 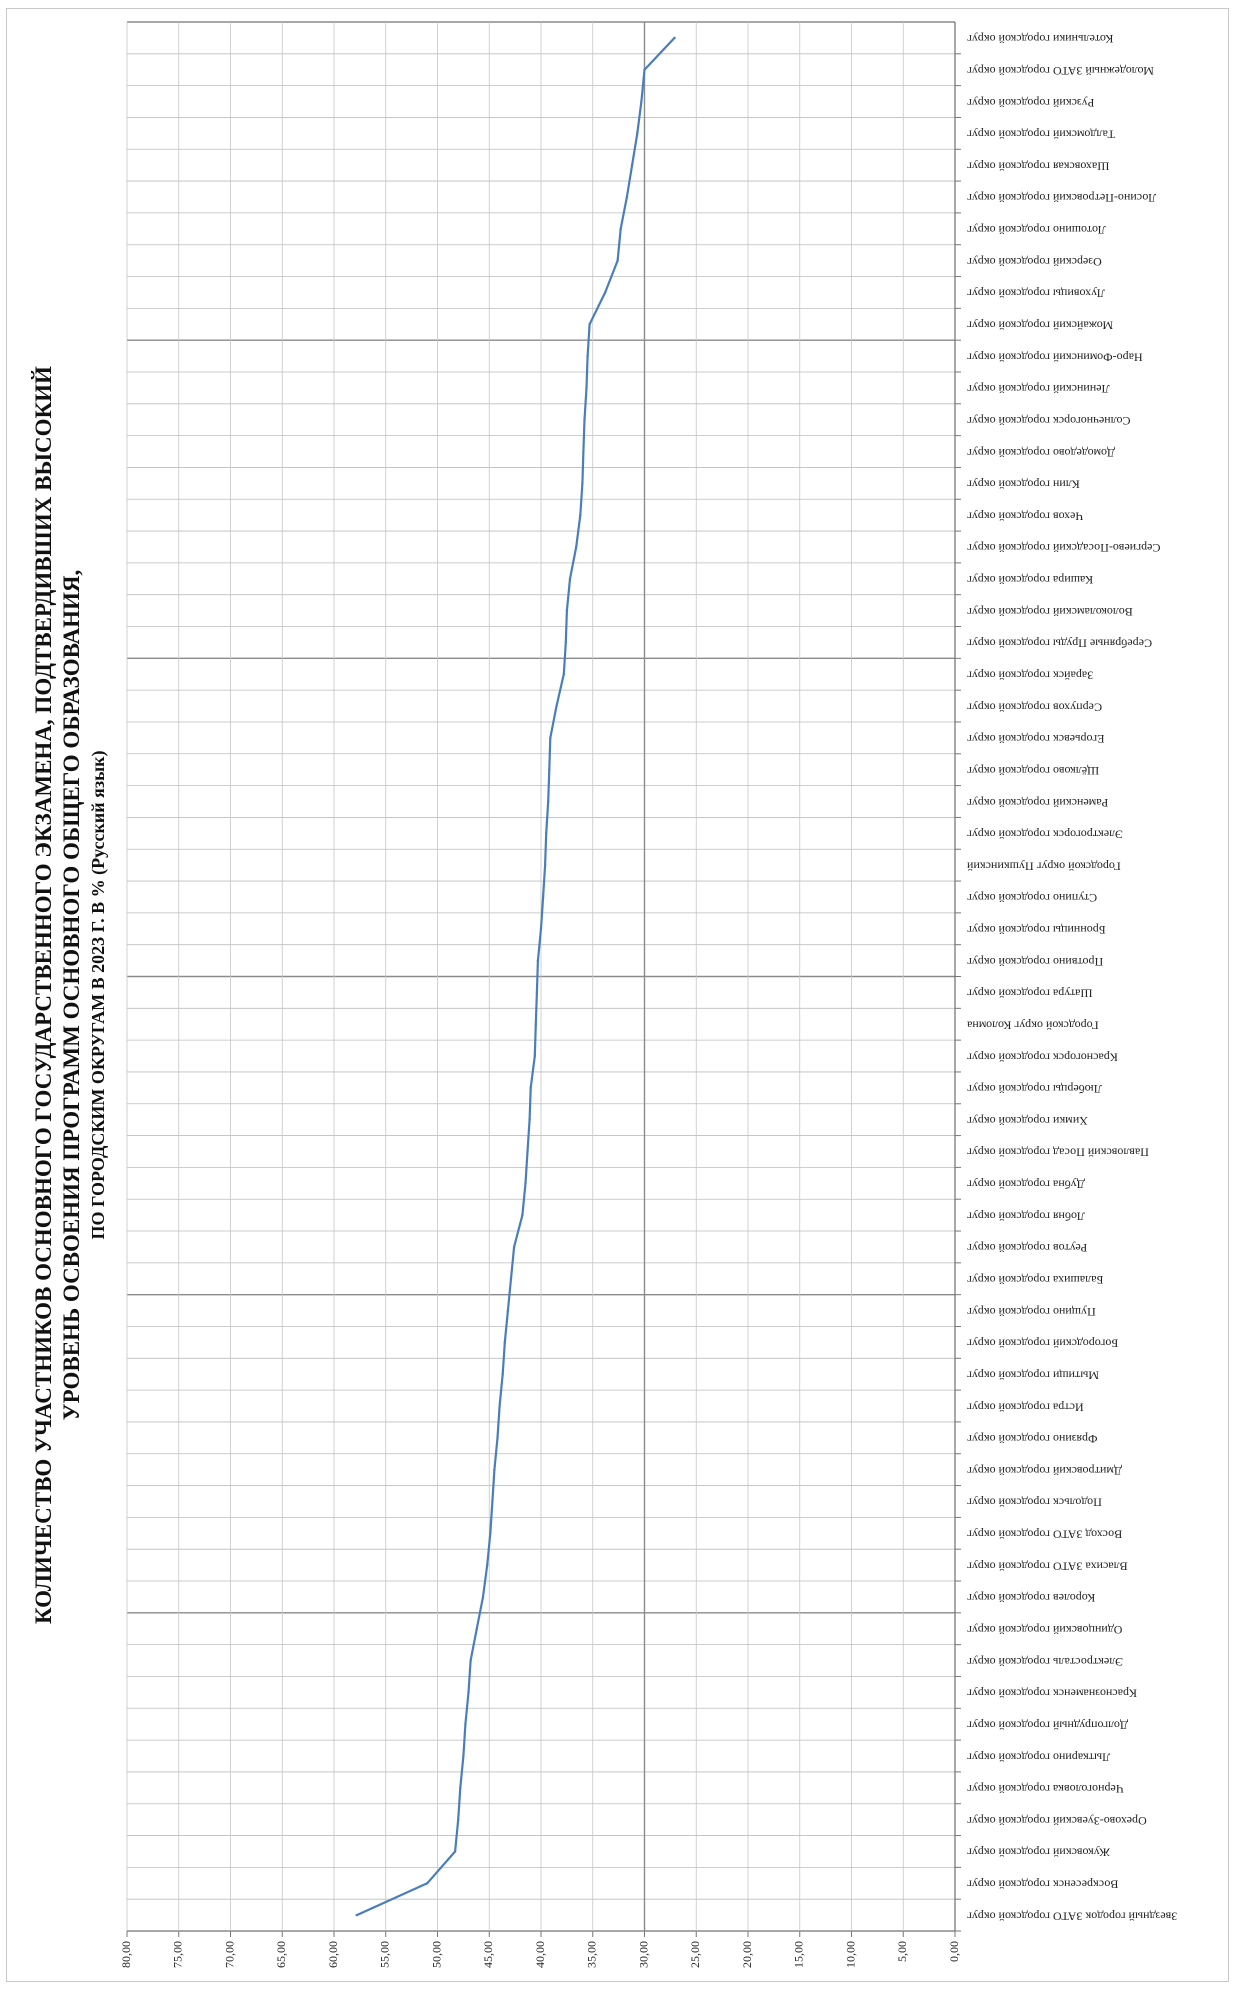 I want to click on category-label: Можайский городской округ, so click(x=1040, y=326).